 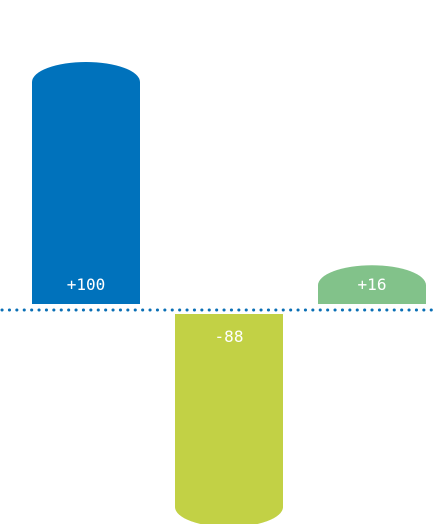 What do you see at coordinates (86, 284) in the screenshot?
I see `bar-value-label-1: +100` at bounding box center [86, 284].